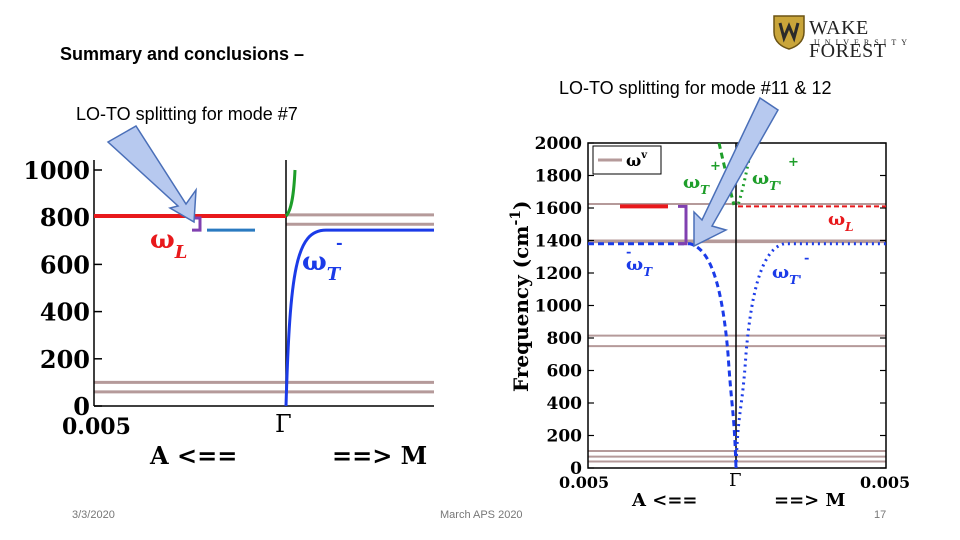 Image resolution: width=960 pixels, height=540 pixels. Describe the element at coordinates (481, 515) in the screenshot. I see `footer-event: March APS 2020` at that location.